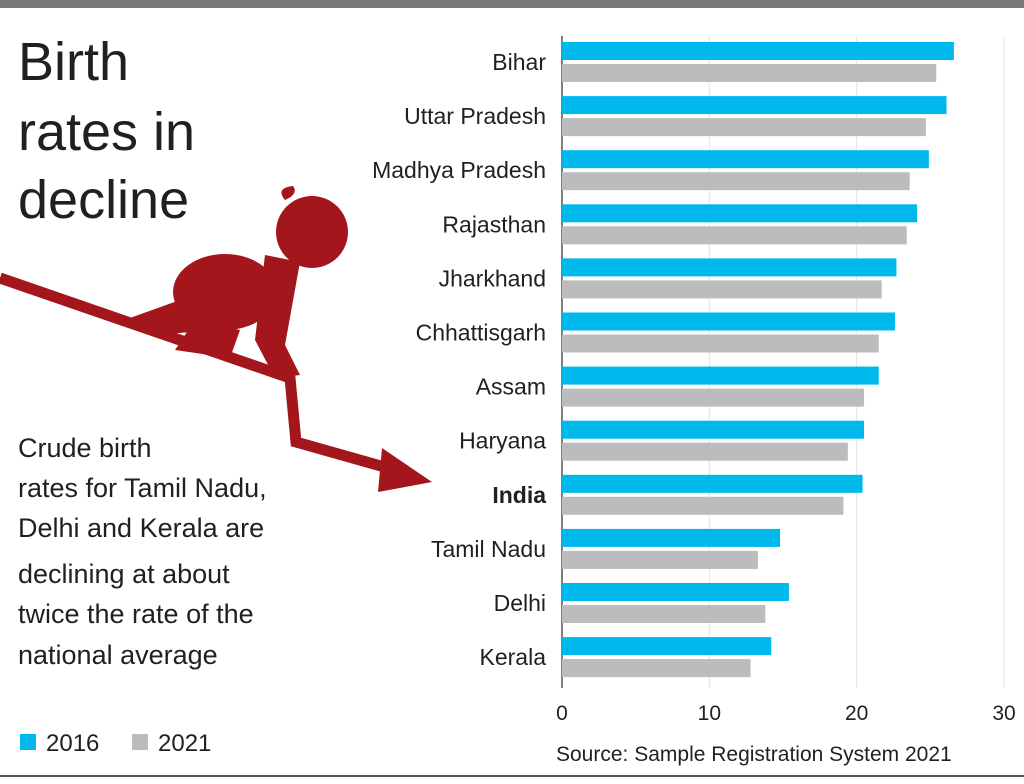 The image size is (1024, 784). What do you see at coordinates (475, 116) in the screenshot?
I see `category-label: Uttar Pradesh` at bounding box center [475, 116].